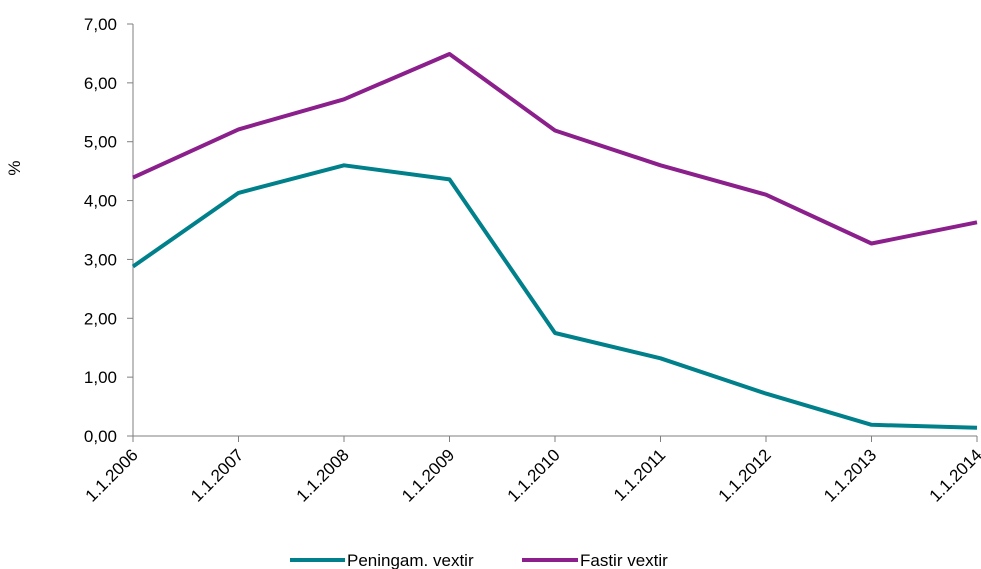 The height and width of the screenshot is (569, 981). I want to click on x-tick-label: 1.1.2014, so click(953, 475).